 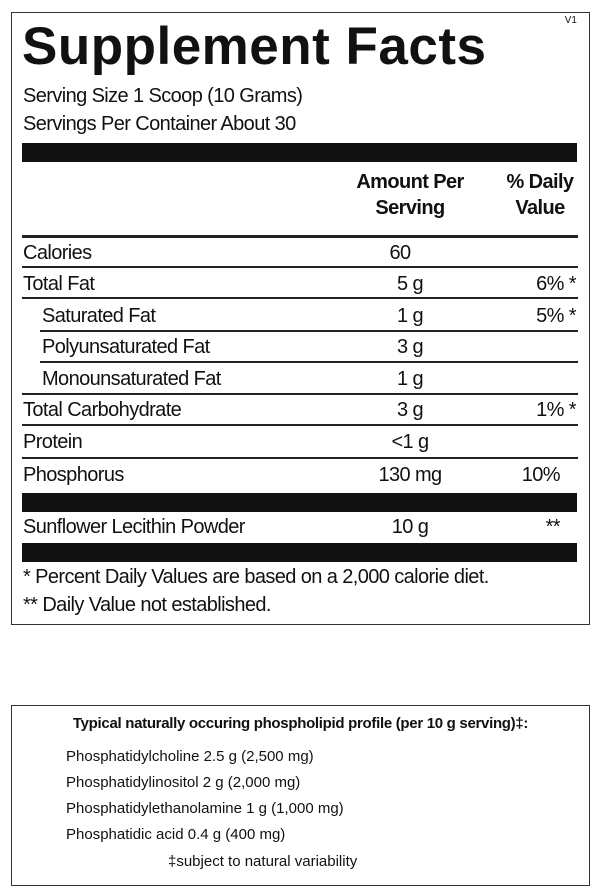 What do you see at coordinates (163, 96) in the screenshot?
I see `serving-size: Serving Size 1 Scoop (10 Grams)` at bounding box center [163, 96].